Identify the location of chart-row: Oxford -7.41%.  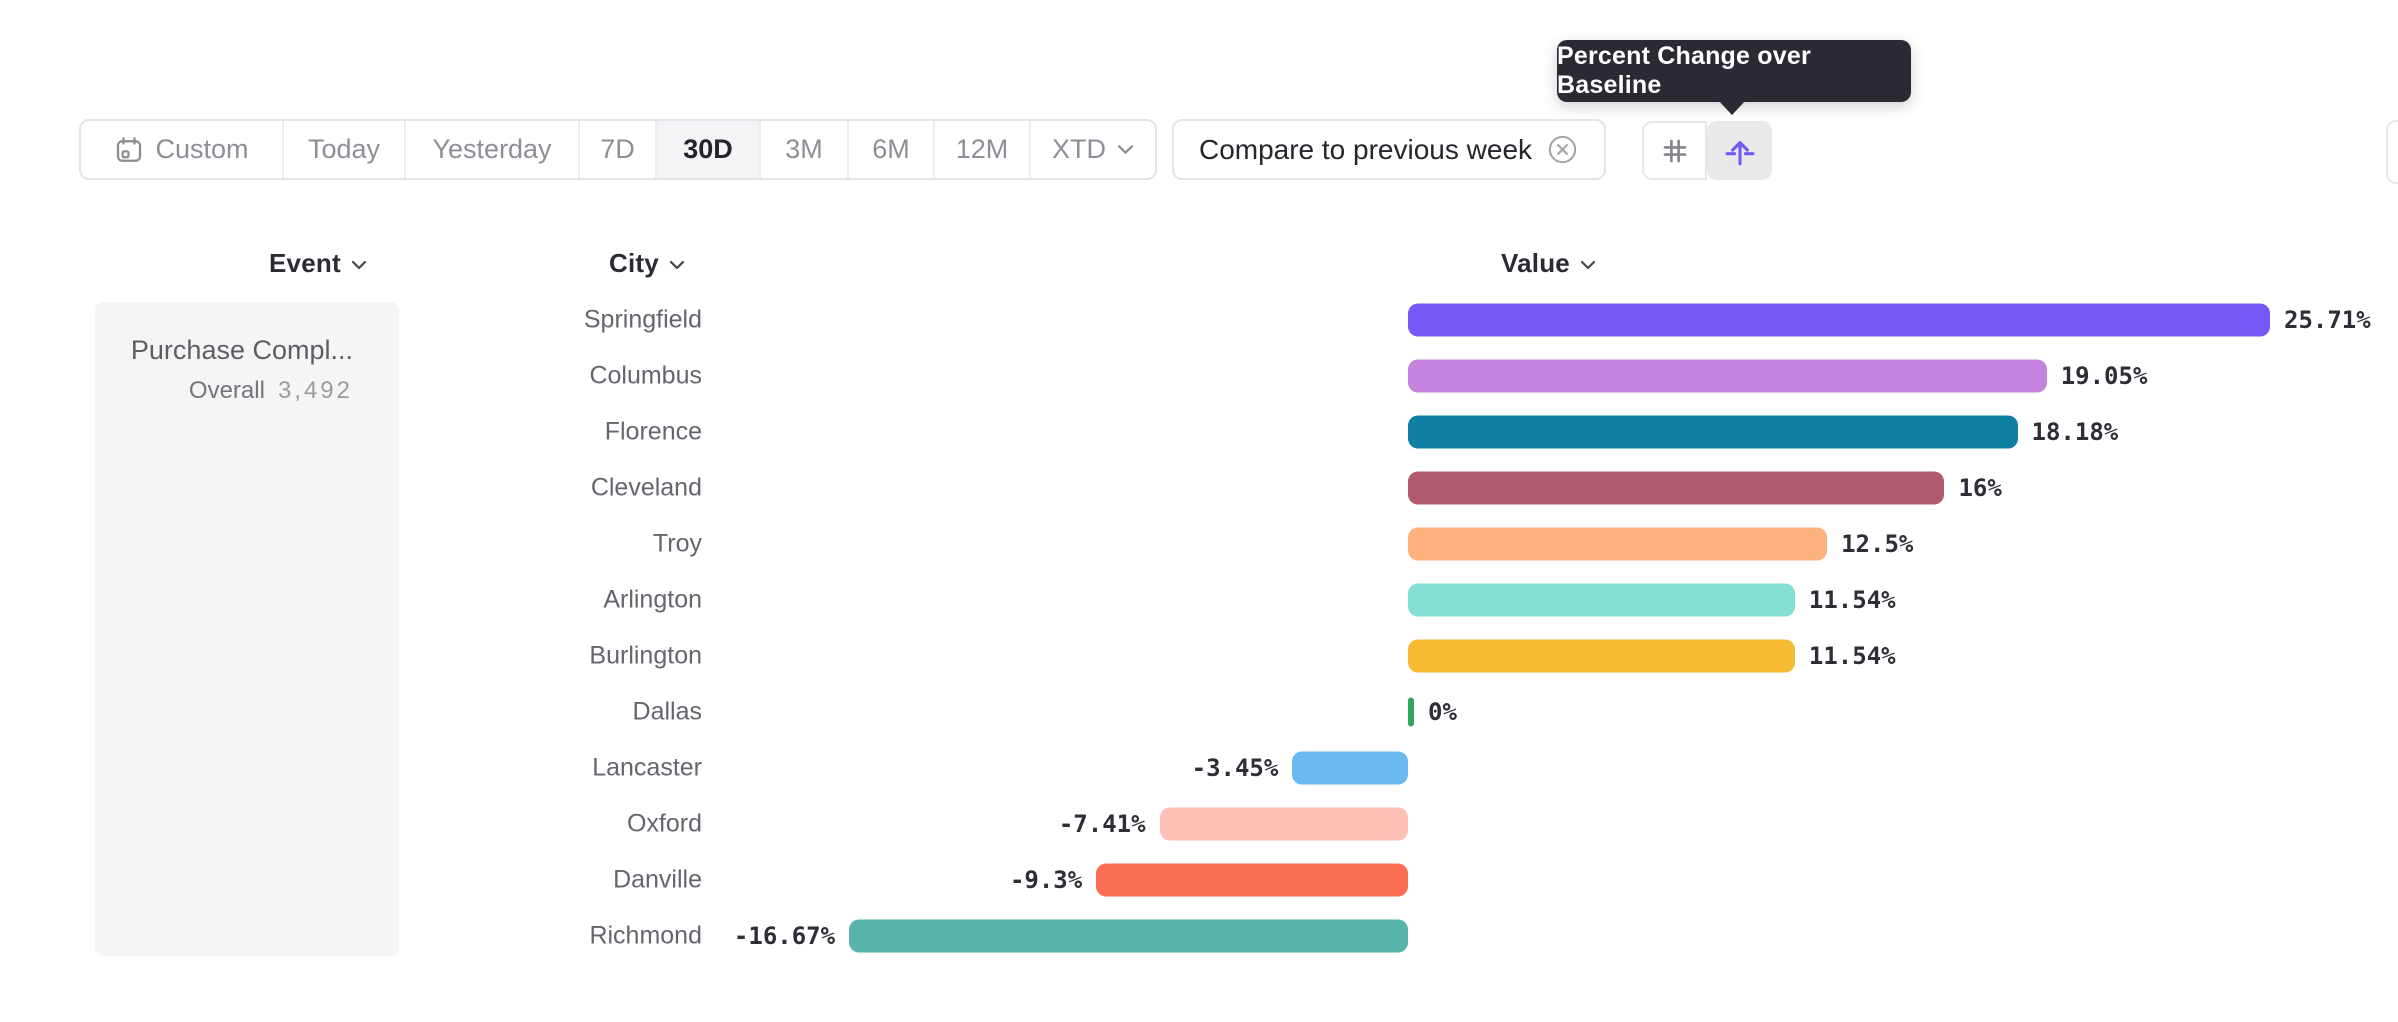
(1199, 824).